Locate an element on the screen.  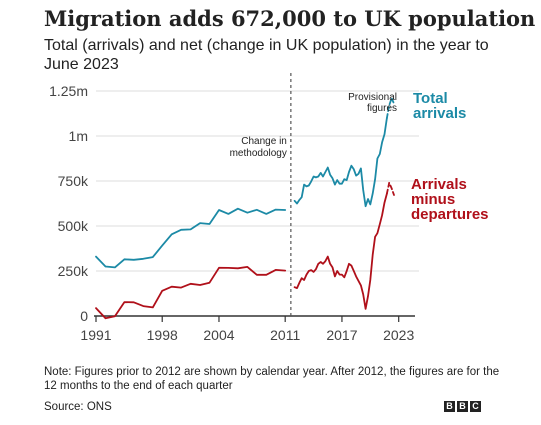
y-tick-label: 250k is located at coordinates (73, 271).